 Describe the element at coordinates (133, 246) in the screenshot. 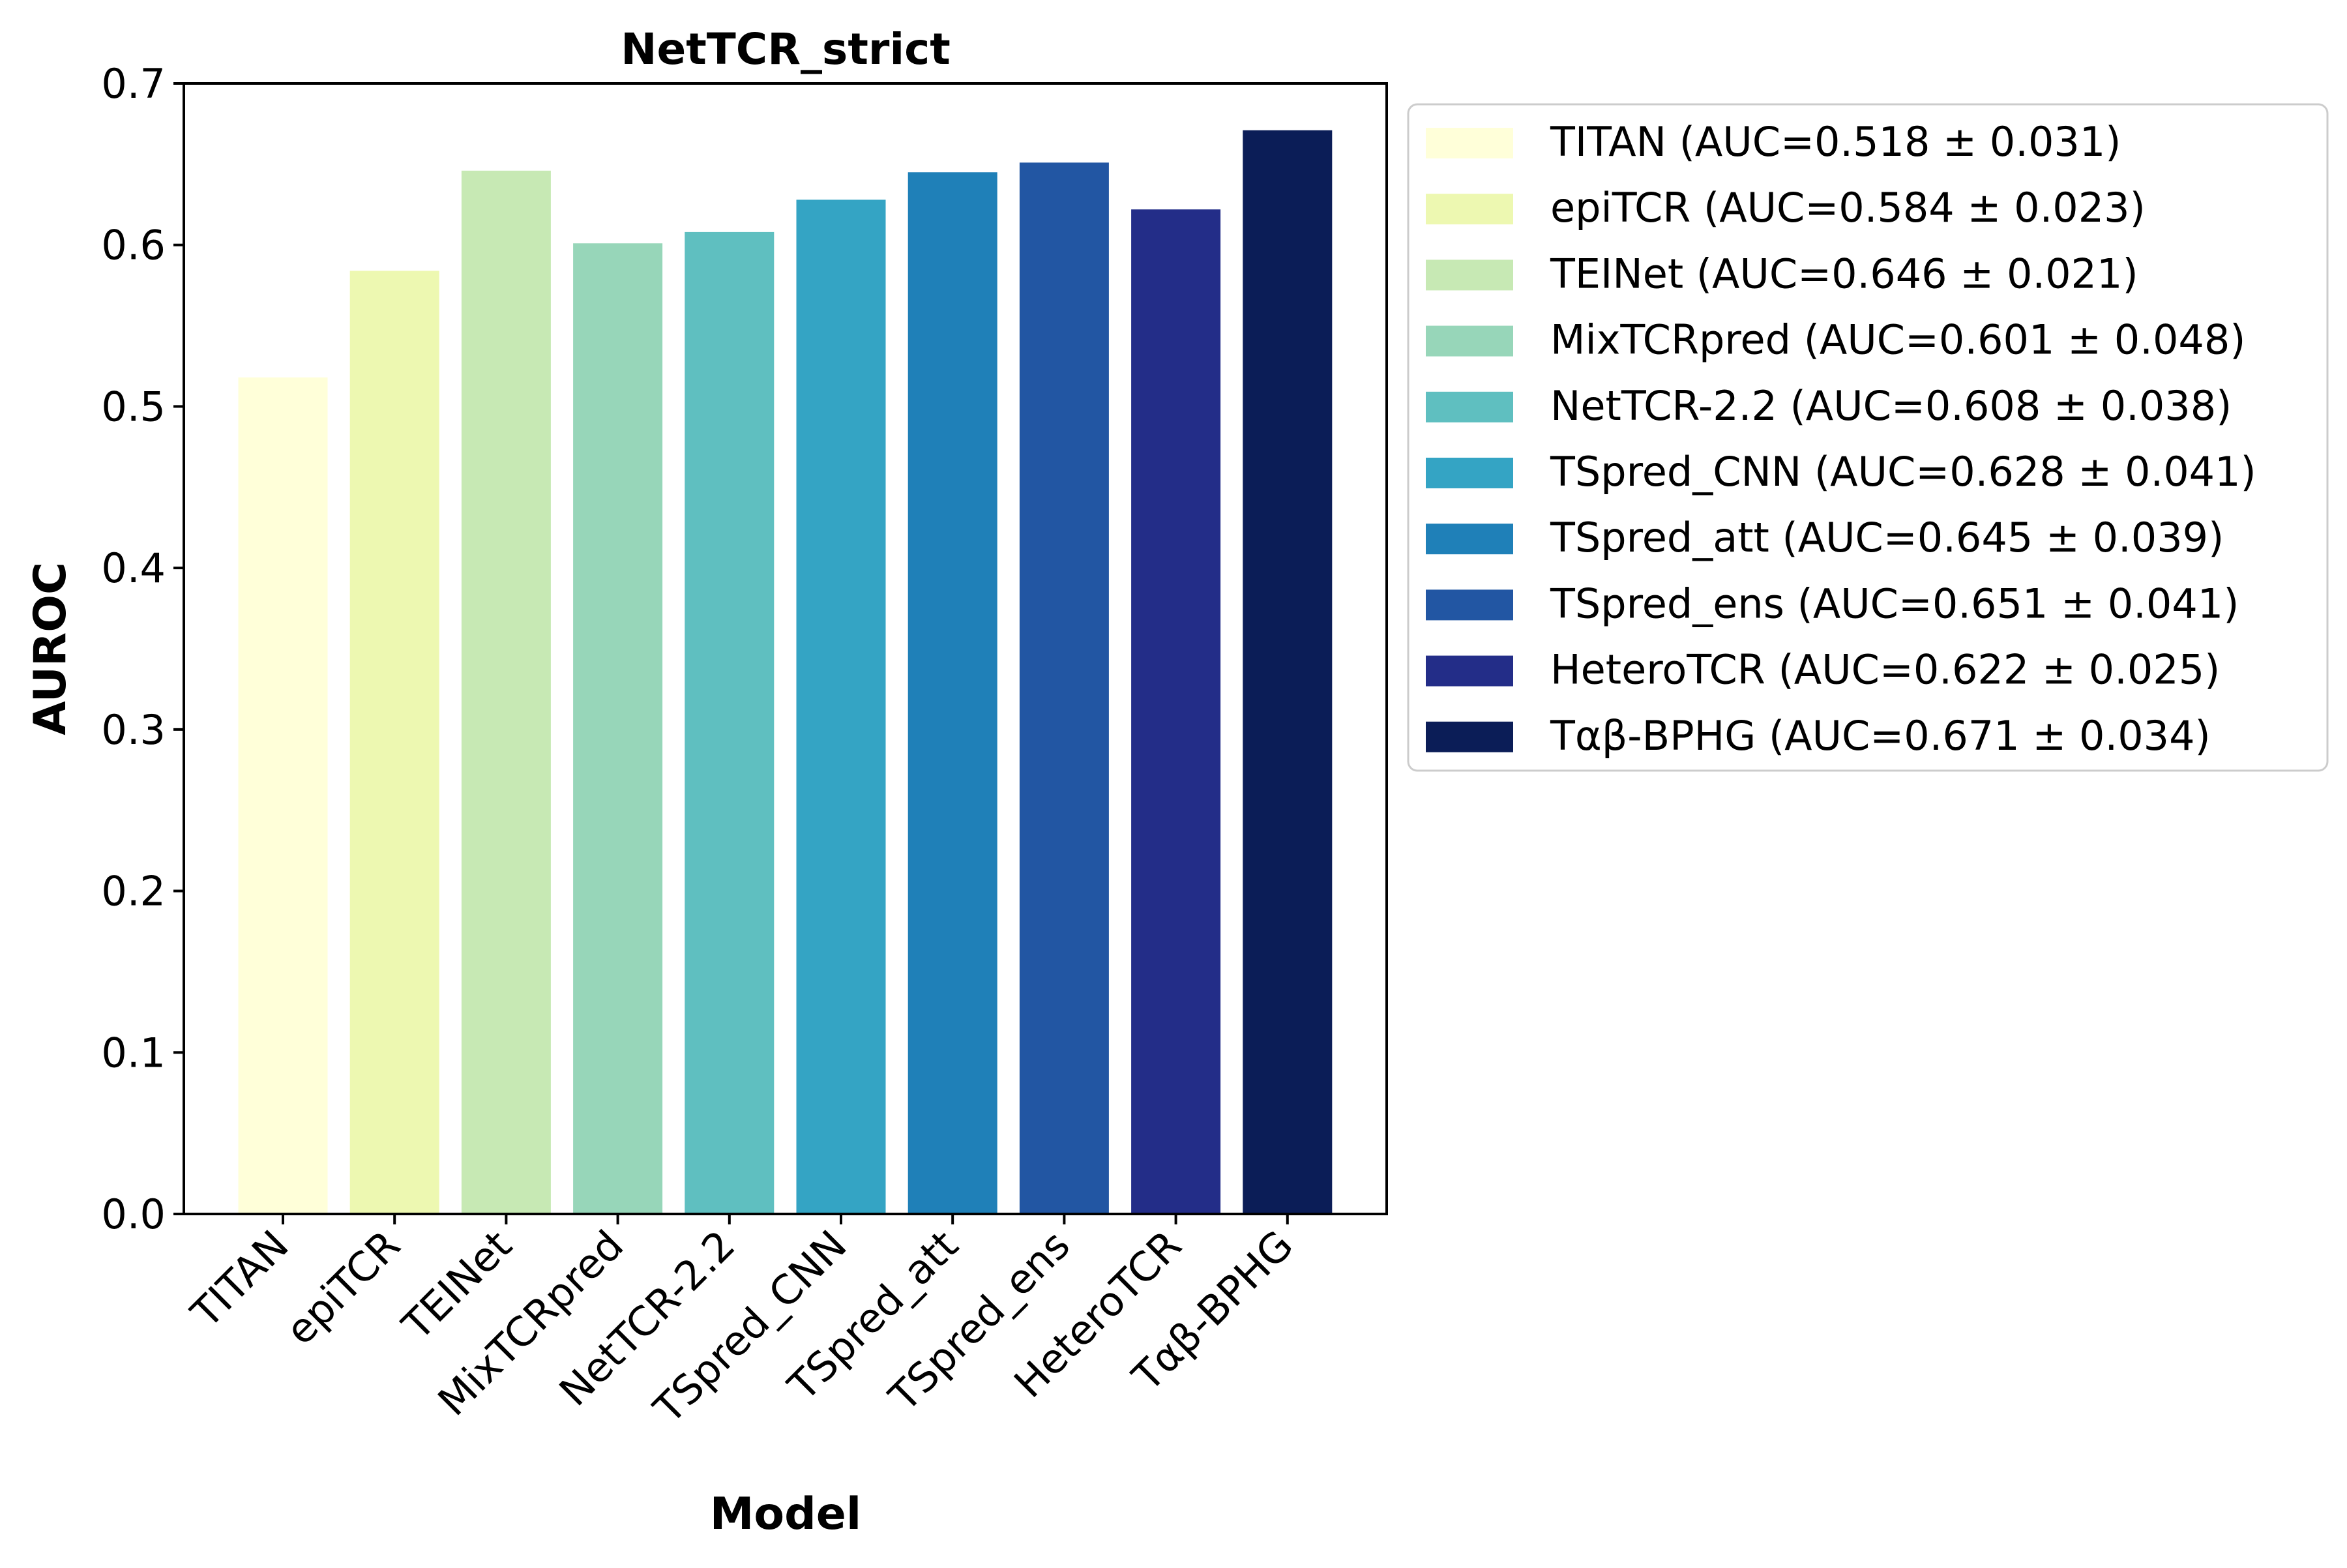

I see `y-tick-label: 0.6` at that location.